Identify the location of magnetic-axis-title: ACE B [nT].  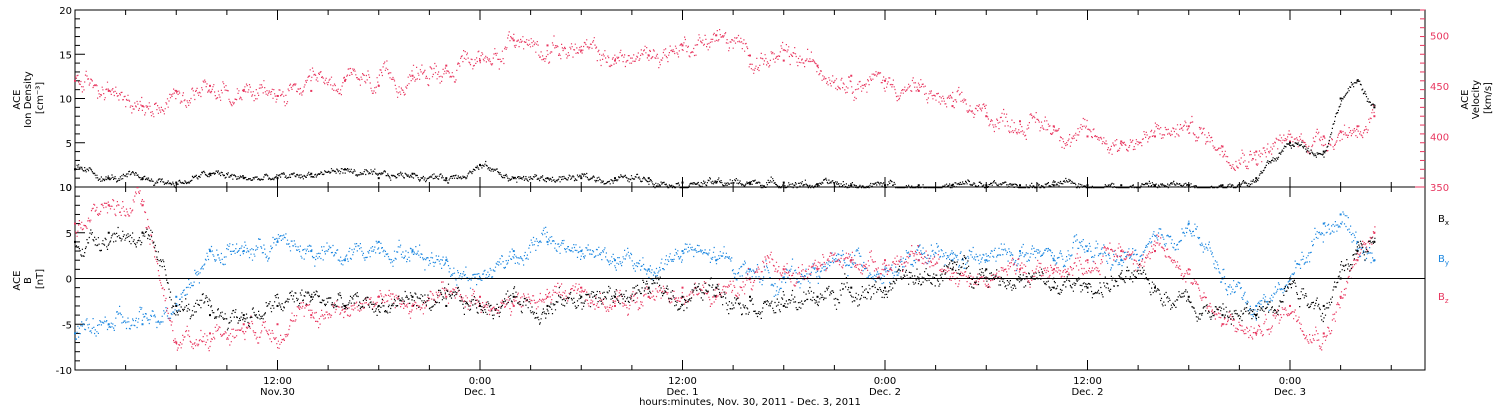
(29, 278).